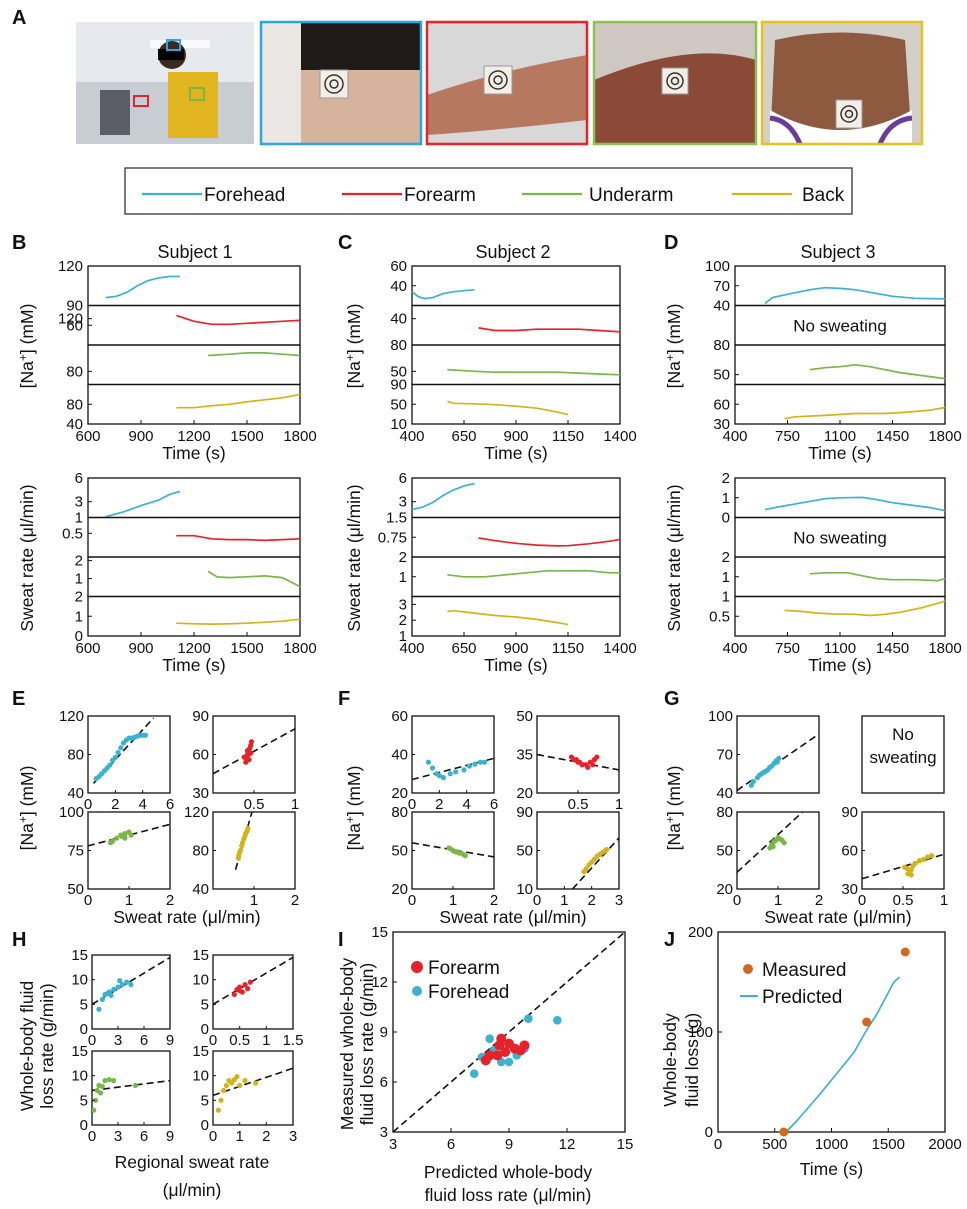  What do you see at coordinates (341, 940) in the screenshot?
I see `panel-letter-I: I` at bounding box center [341, 940].